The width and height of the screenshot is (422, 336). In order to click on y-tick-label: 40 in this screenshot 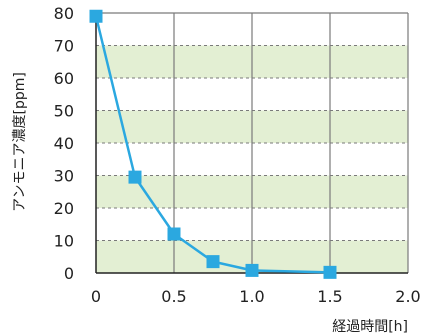, I will do `click(64, 143)`.